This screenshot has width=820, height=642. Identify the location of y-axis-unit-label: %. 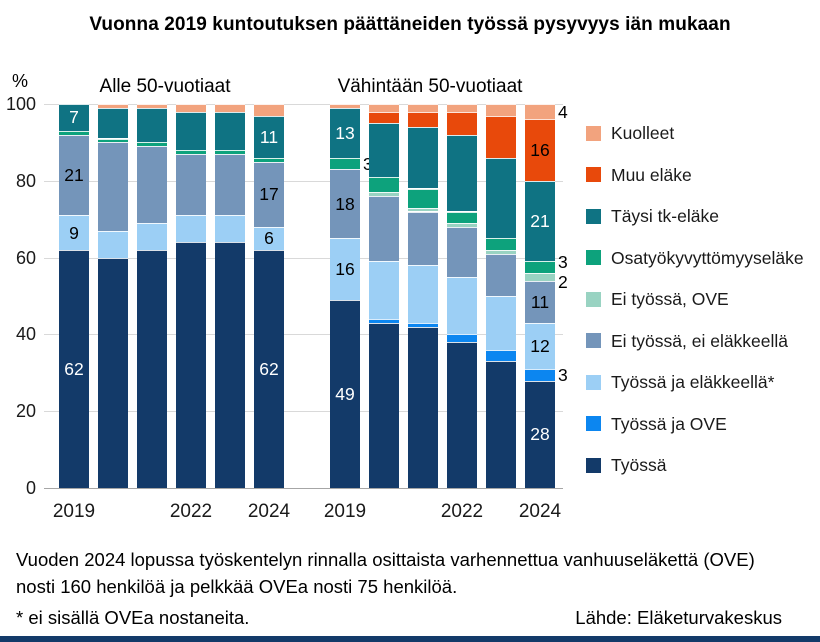
(20, 81).